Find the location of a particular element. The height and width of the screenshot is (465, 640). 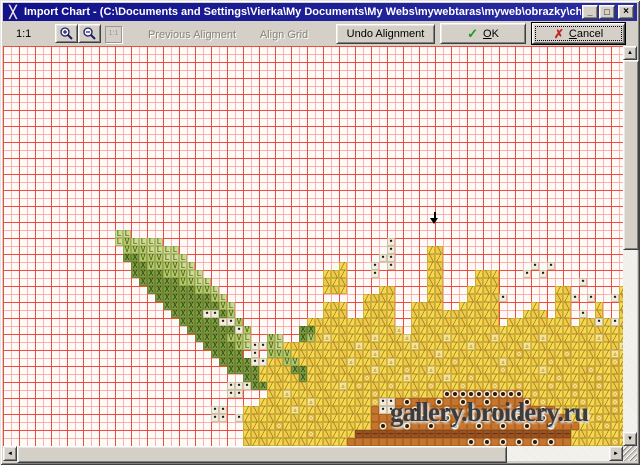

one-to-one-grid-icon: 1:1 is located at coordinates (113, 34).